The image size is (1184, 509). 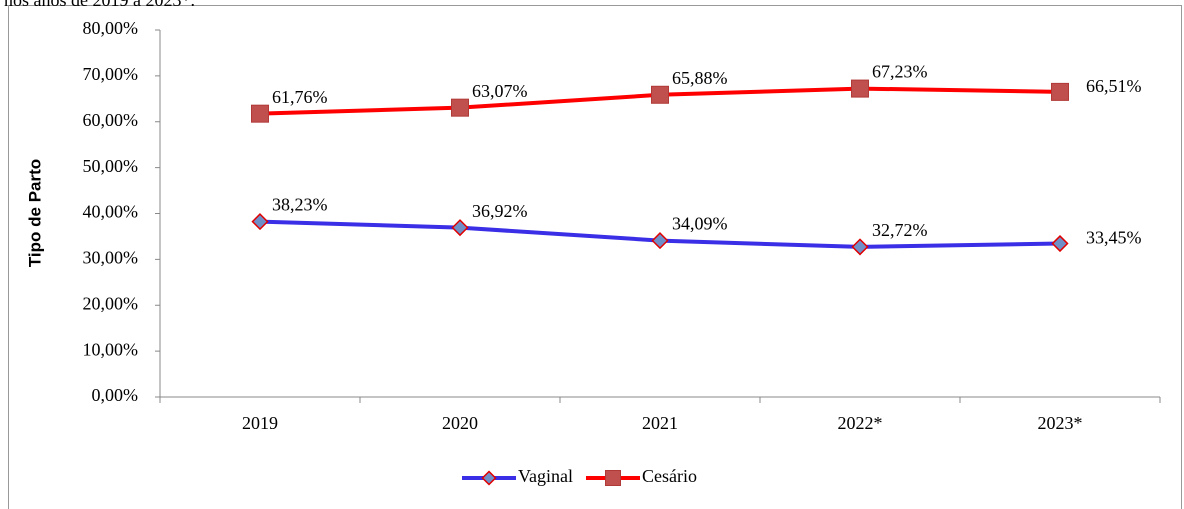 I want to click on data-label: 65,88%, so click(x=700, y=78).